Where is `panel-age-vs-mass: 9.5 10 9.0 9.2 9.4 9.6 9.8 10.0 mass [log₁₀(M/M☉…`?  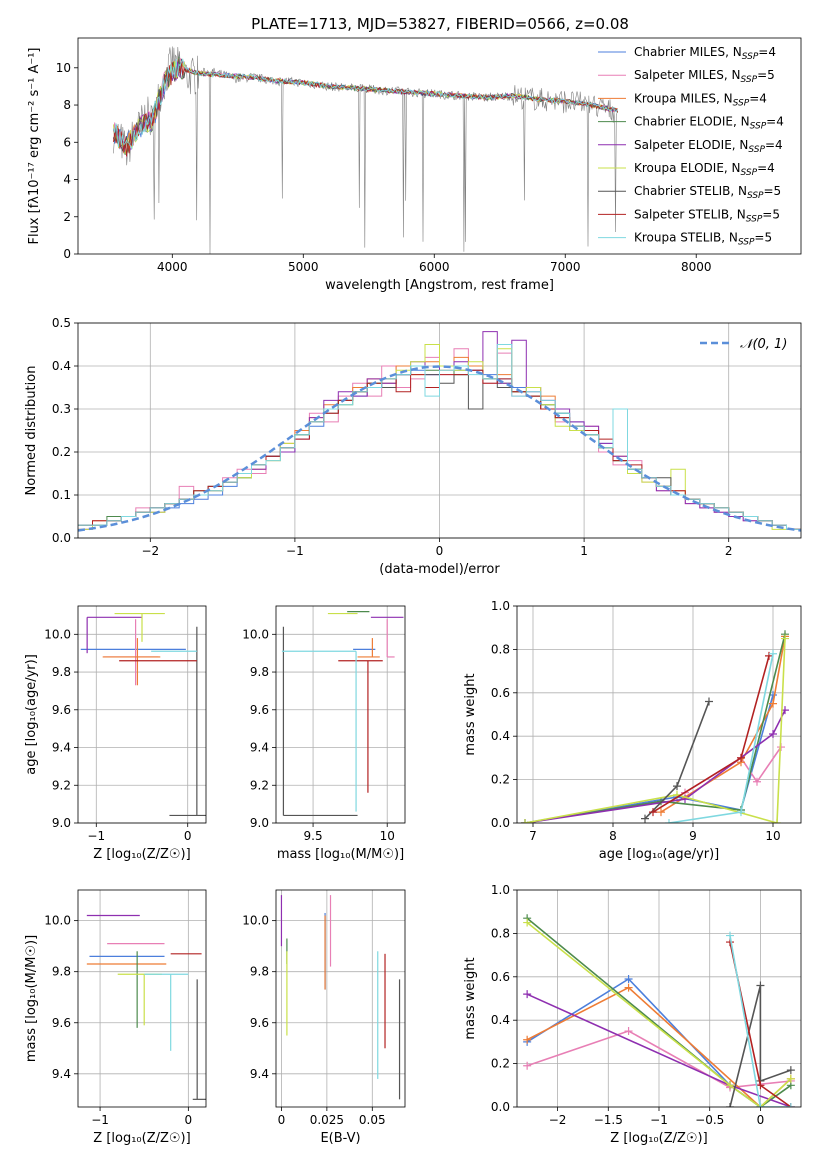 panel-age-vs-mass: 9.5 10 9.0 9.2 9.4 9.6 9.8 10.0 mass [log₁₀(M/M☉… is located at coordinates (324, 733).